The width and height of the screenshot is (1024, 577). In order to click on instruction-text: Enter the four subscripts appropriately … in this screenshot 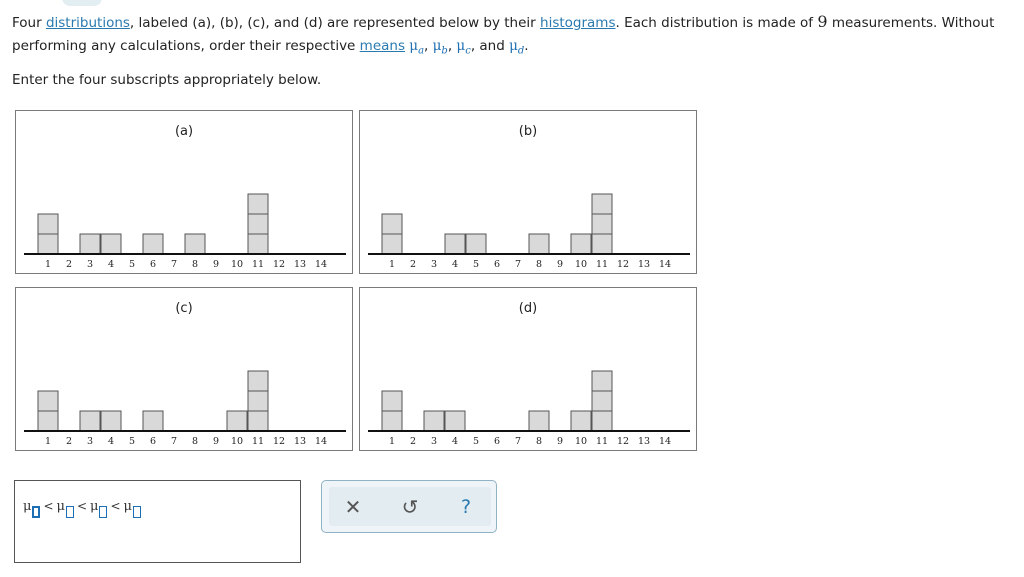, I will do `click(167, 80)`.